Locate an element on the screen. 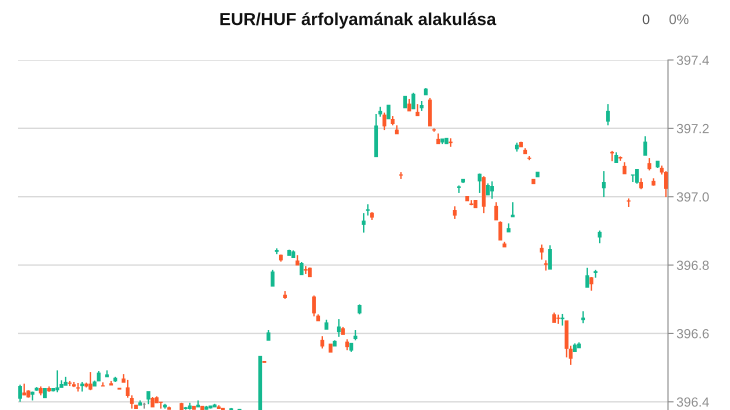 The height and width of the screenshot is (410, 730). y-tick-label: 396.6 is located at coordinates (692, 333).